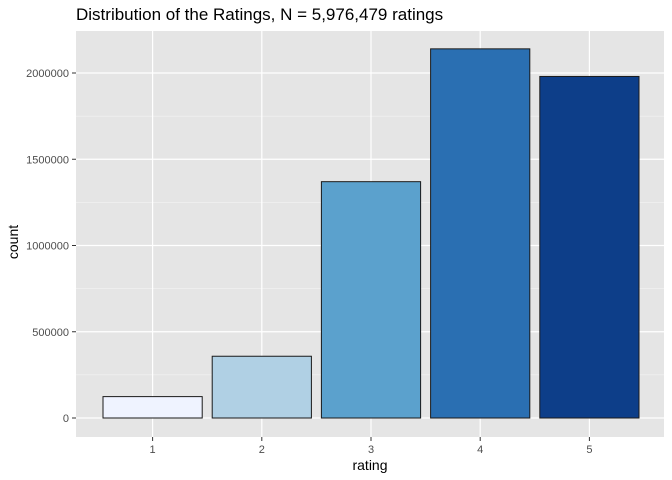  What do you see at coordinates (50, 333) in the screenshot?
I see `y-tick-label: 500000` at bounding box center [50, 333].